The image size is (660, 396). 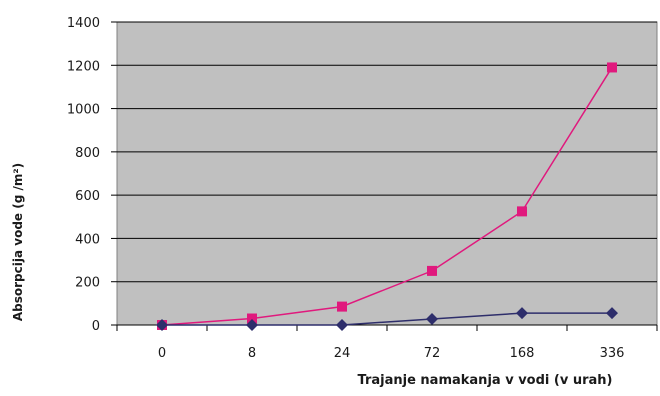 I want to click on series-line, so click(x=387, y=319).